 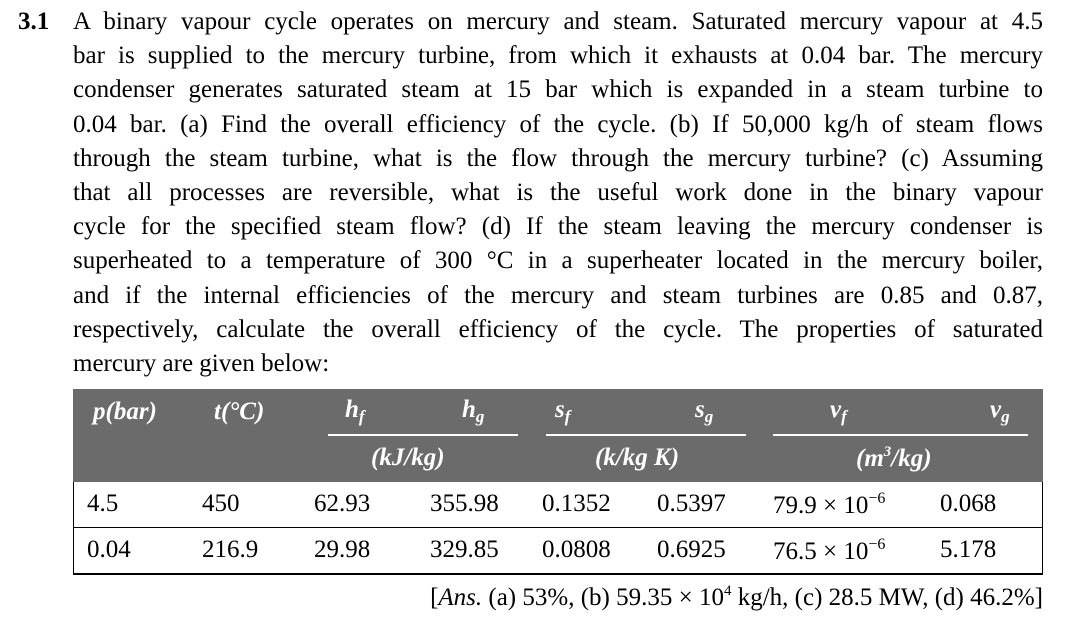 I want to click on header-underline-v, so click(x=900, y=435).